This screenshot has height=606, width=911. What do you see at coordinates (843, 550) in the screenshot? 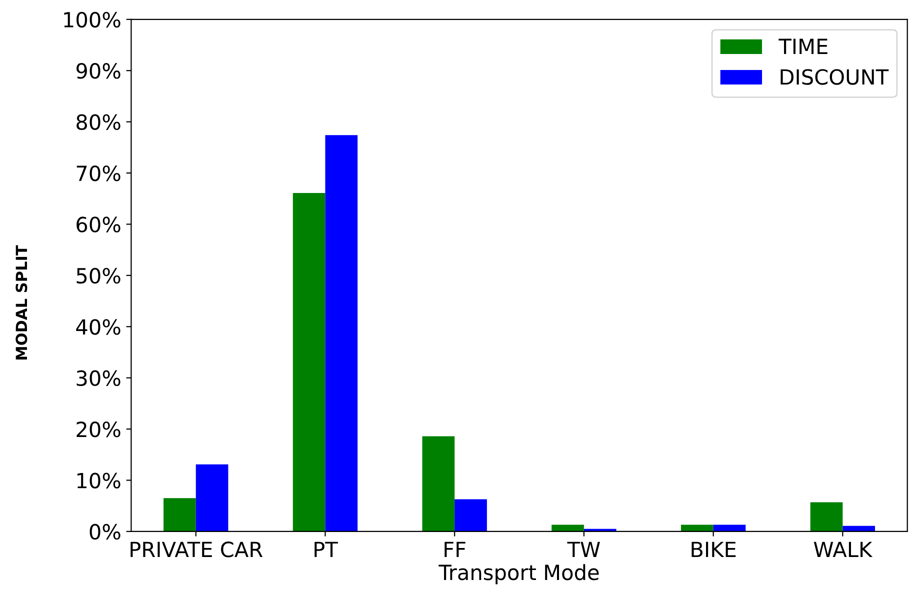
I see `x-tick-label: WALK` at bounding box center [843, 550].